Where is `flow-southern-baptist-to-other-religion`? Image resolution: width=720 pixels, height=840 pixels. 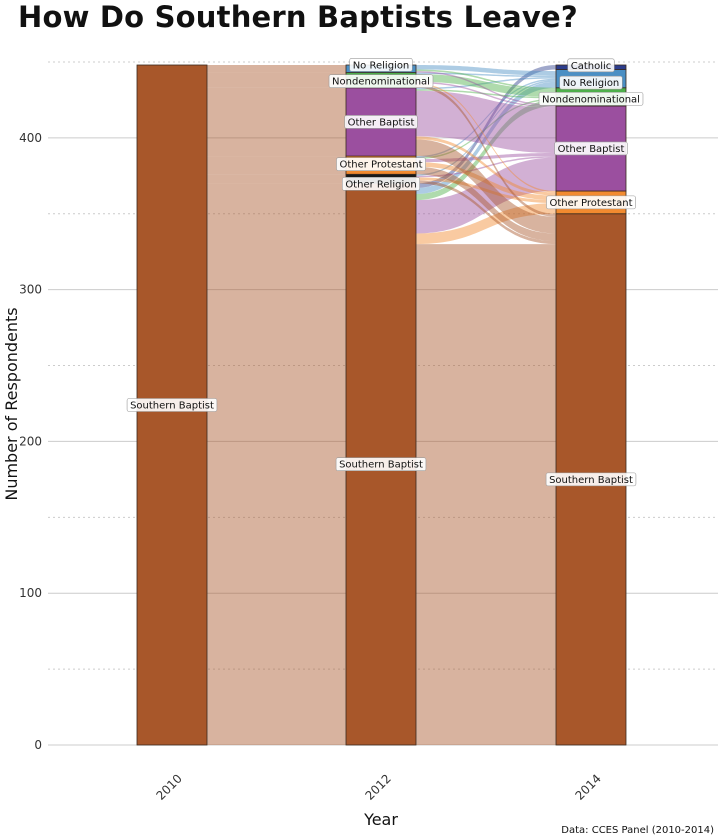
flow-southern-baptist-to-other-religion is located at coordinates (276, 179).